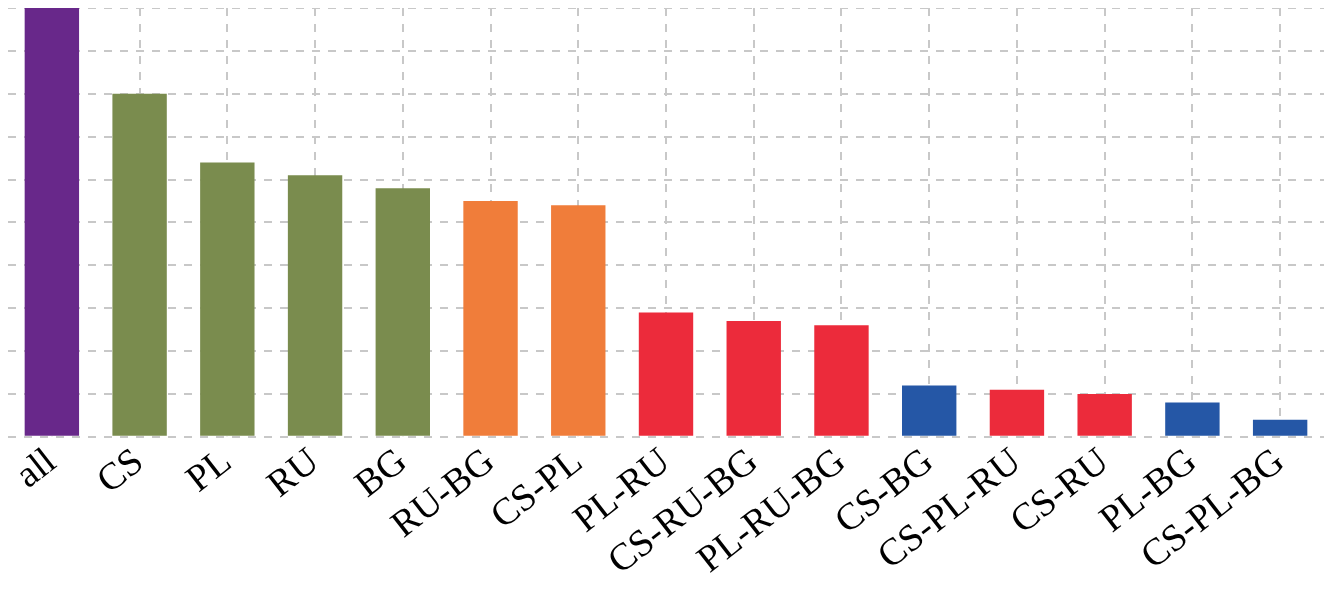 The width and height of the screenshot is (1336, 597). I want to click on x-tick-label: all, so click(35, 467).